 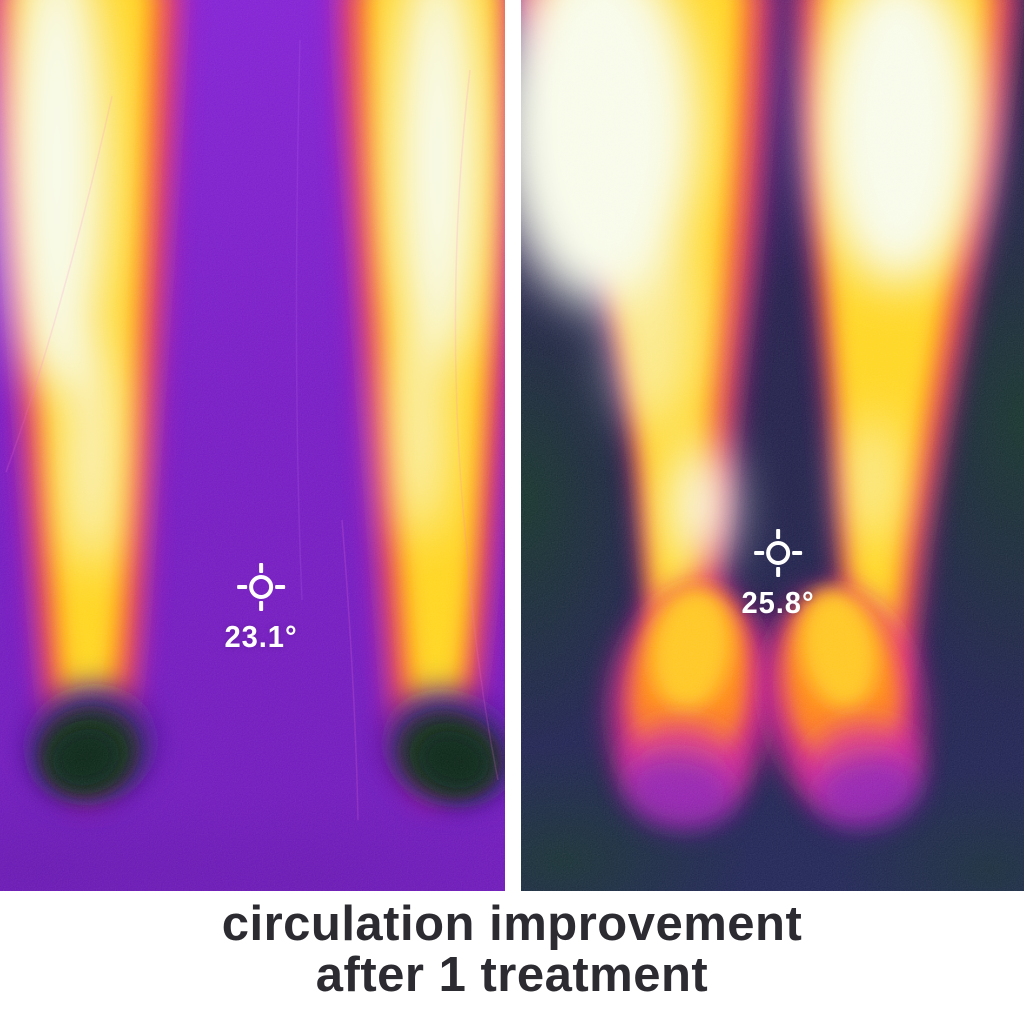 What do you see at coordinates (512, 974) in the screenshot?
I see `caption-line-2: after 1 treatment` at bounding box center [512, 974].